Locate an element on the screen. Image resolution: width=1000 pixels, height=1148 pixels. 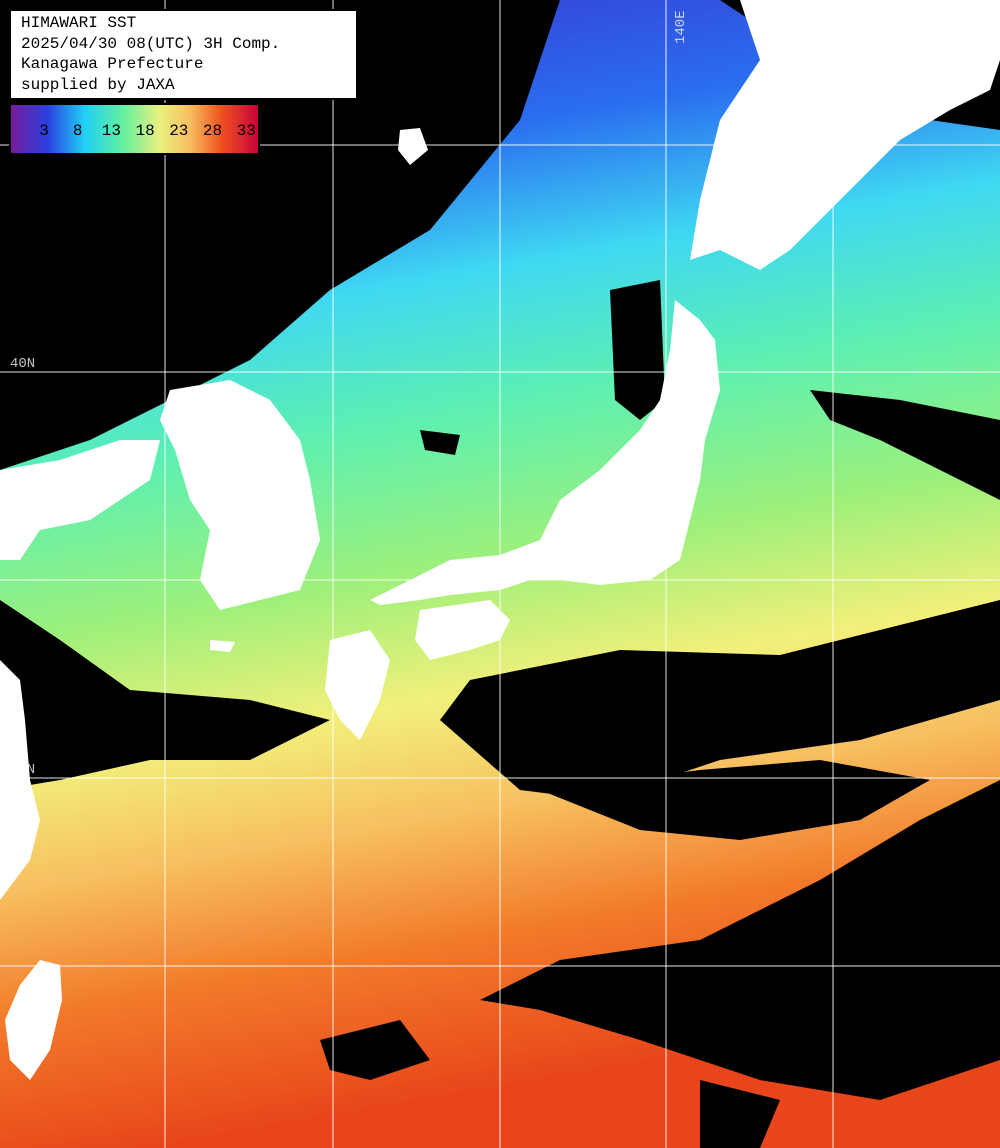
color-legend: 3 8 13 18 23 28 33 is located at coordinates (134, 129).